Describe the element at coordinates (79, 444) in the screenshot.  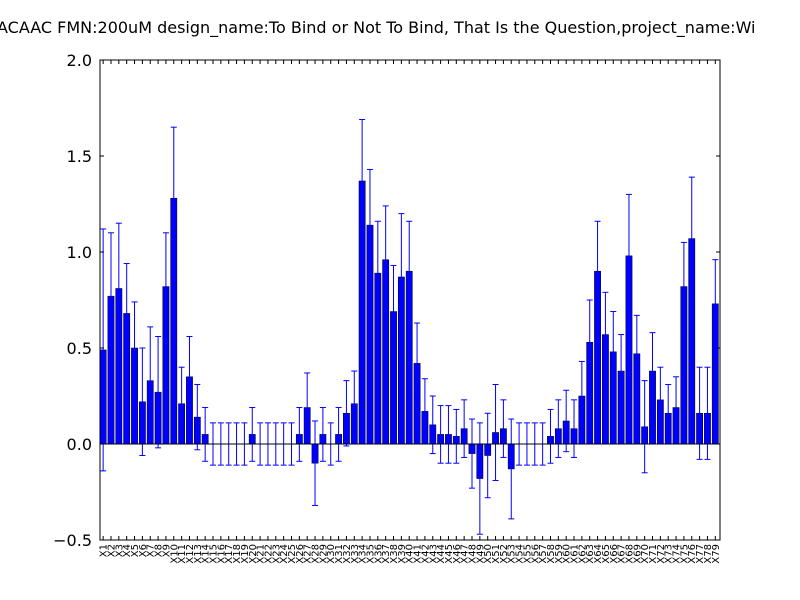
I see `y-tick-label: 0.0` at that location.